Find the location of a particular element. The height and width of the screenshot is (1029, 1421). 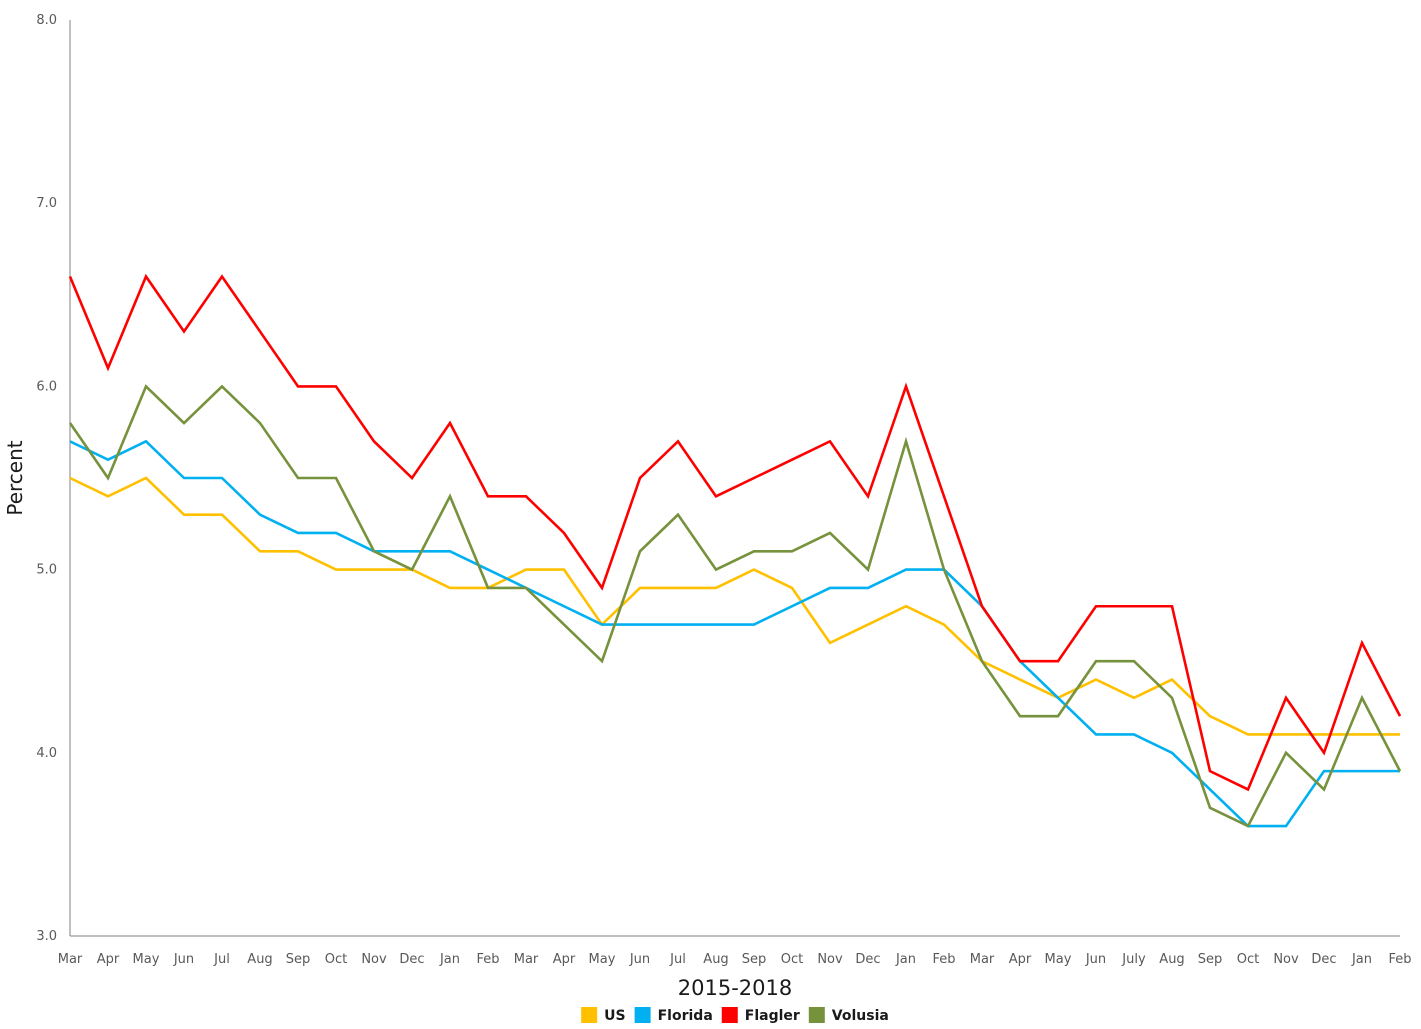

x-tick-label: July is located at coordinates (1133, 959).